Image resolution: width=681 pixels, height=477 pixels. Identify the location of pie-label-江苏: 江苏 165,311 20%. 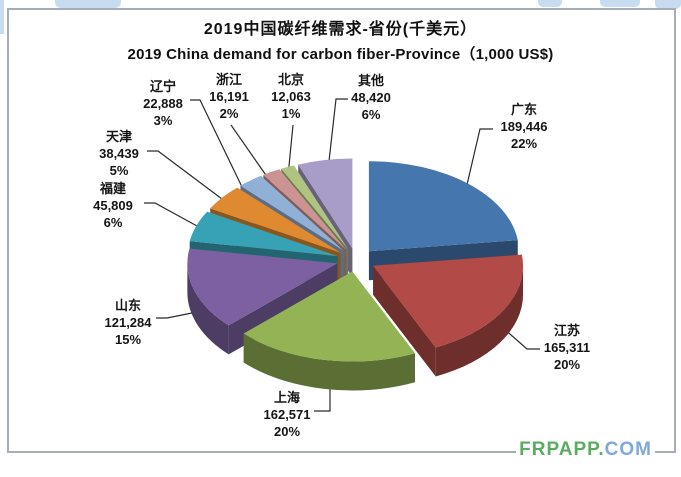
(567, 347).